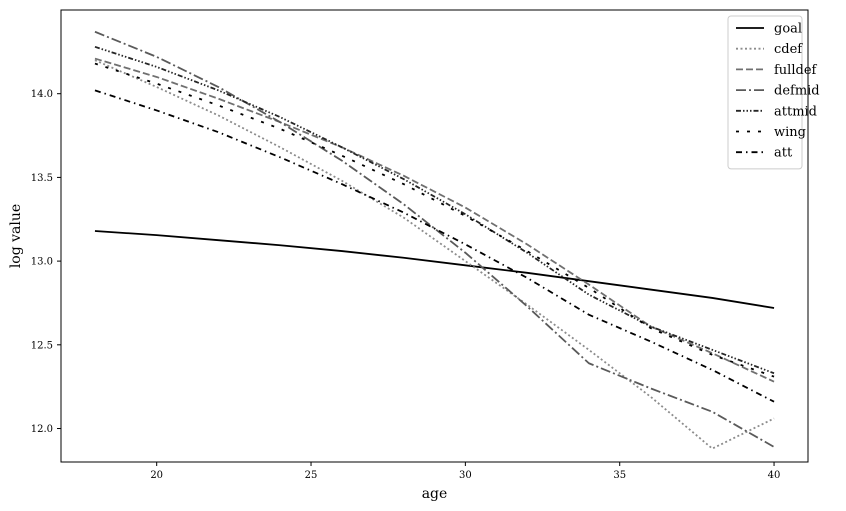  I want to click on x-tick-label: 20, so click(156, 475).